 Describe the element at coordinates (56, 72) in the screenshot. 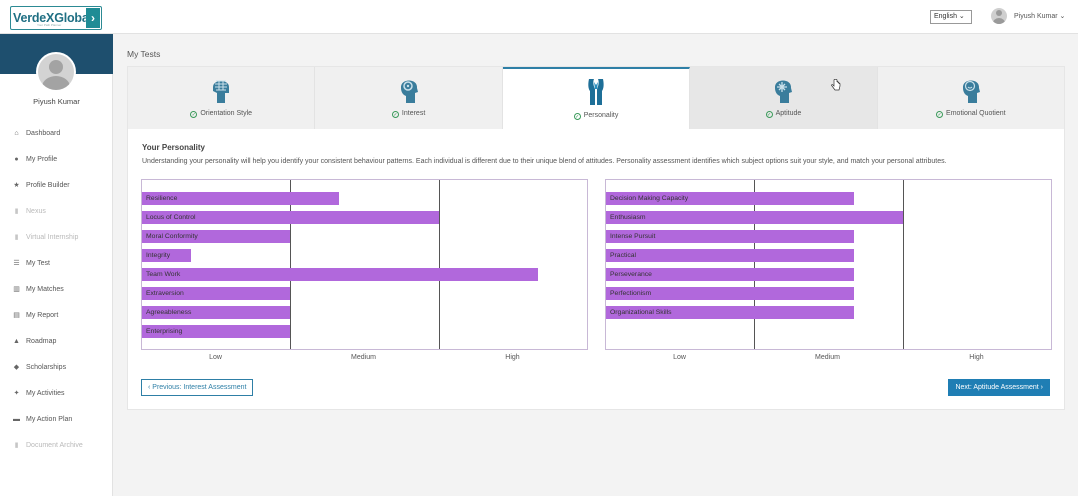

I see `profile-avatar` at that location.